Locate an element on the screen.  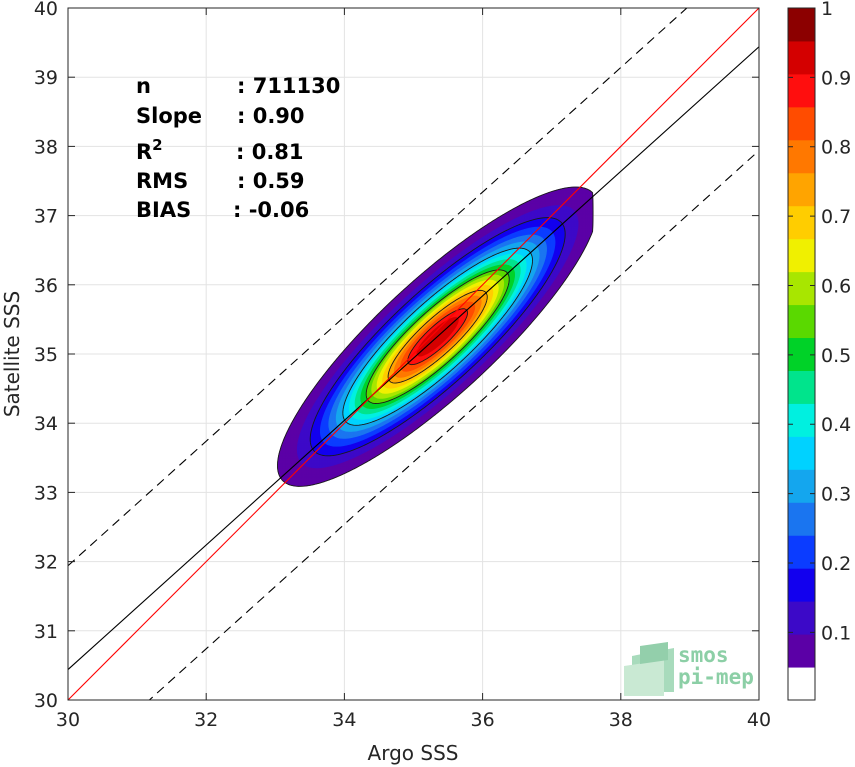
stats-value: : 0.59 is located at coordinates (271, 181).